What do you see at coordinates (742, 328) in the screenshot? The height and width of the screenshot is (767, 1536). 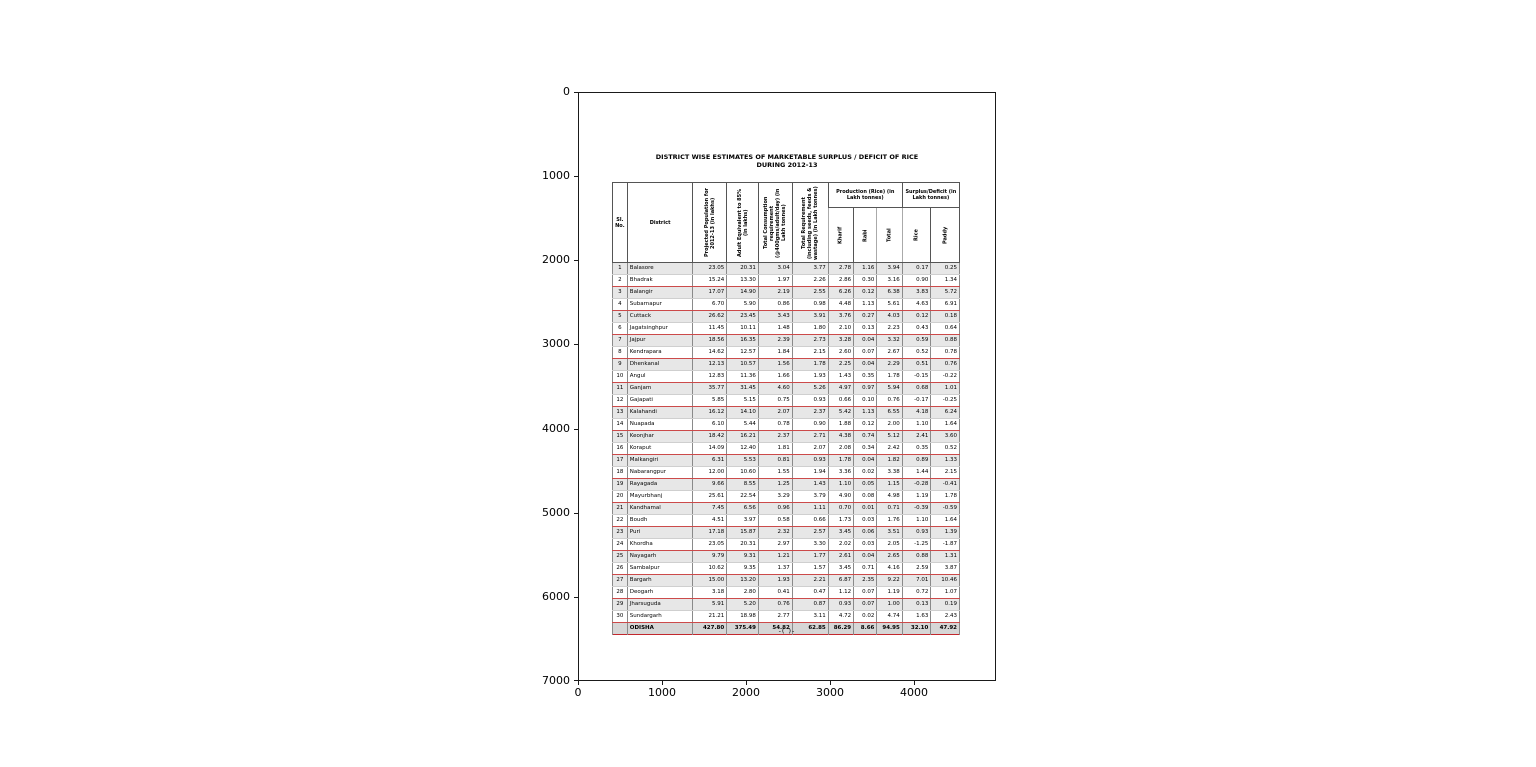 I see `table-cell: 10.11` at bounding box center [742, 328].